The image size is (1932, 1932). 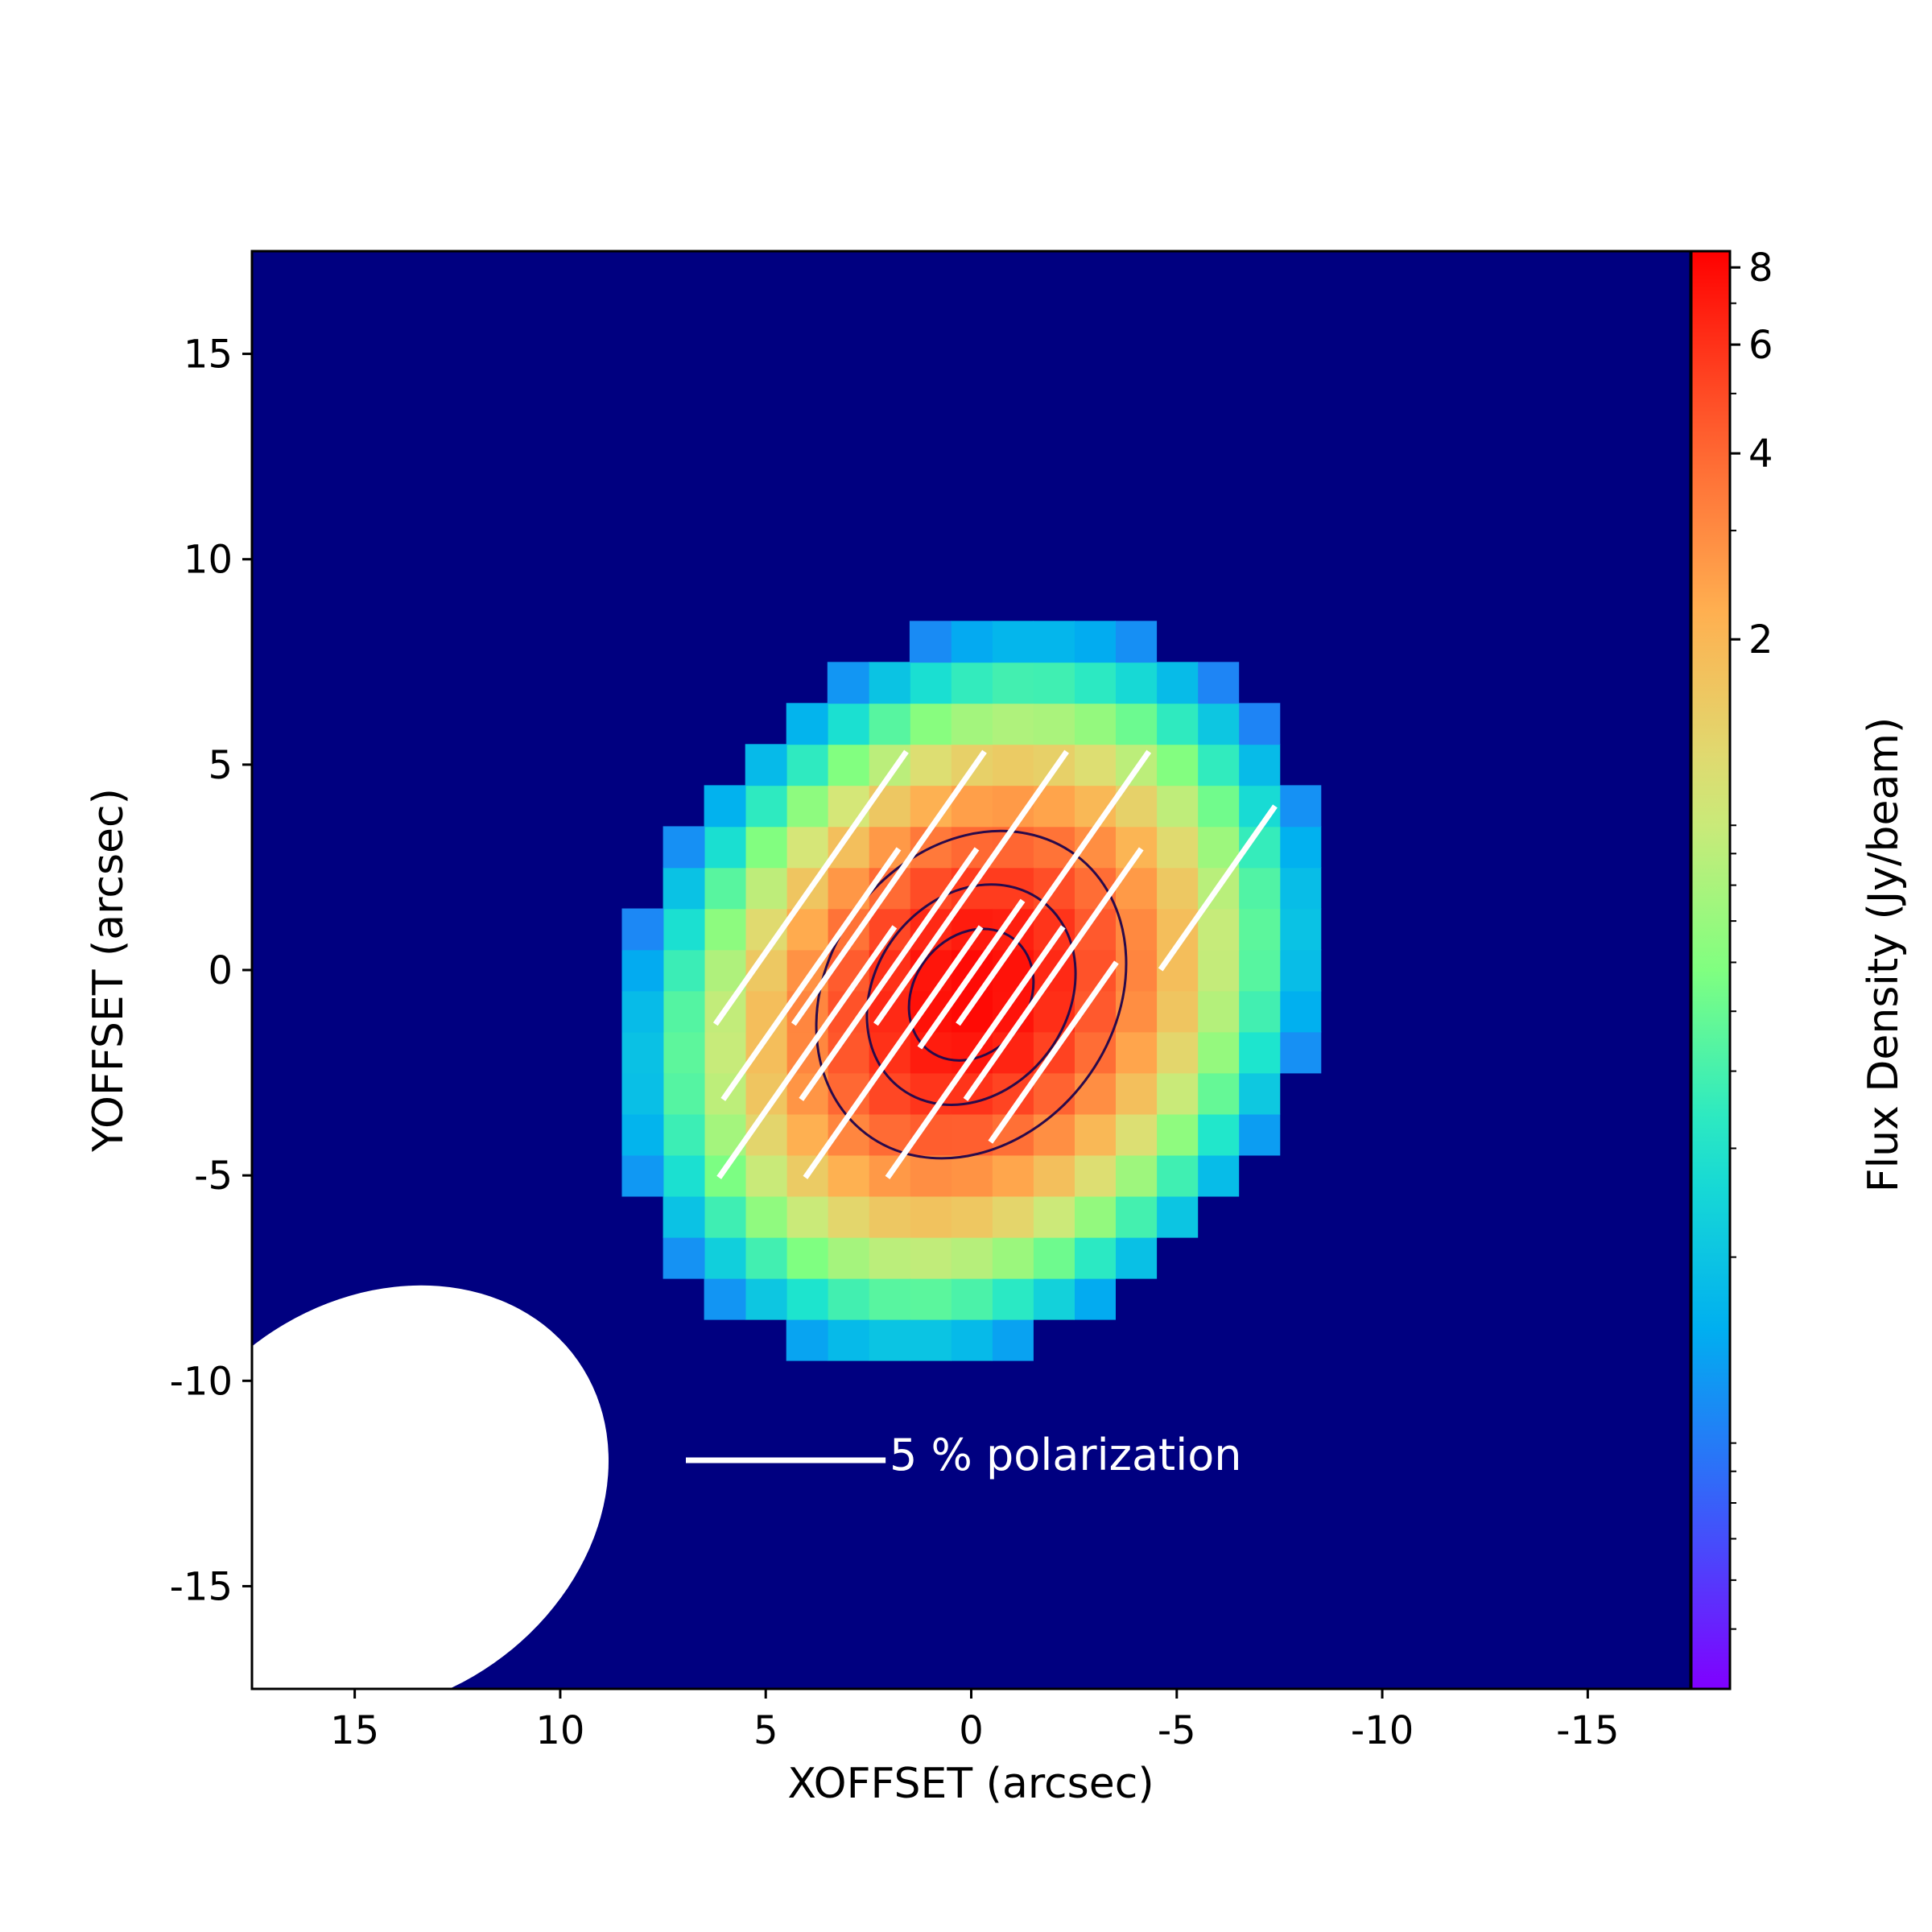 What do you see at coordinates (221, 765) in the screenshot?
I see `y-tick-label: 5` at bounding box center [221, 765].